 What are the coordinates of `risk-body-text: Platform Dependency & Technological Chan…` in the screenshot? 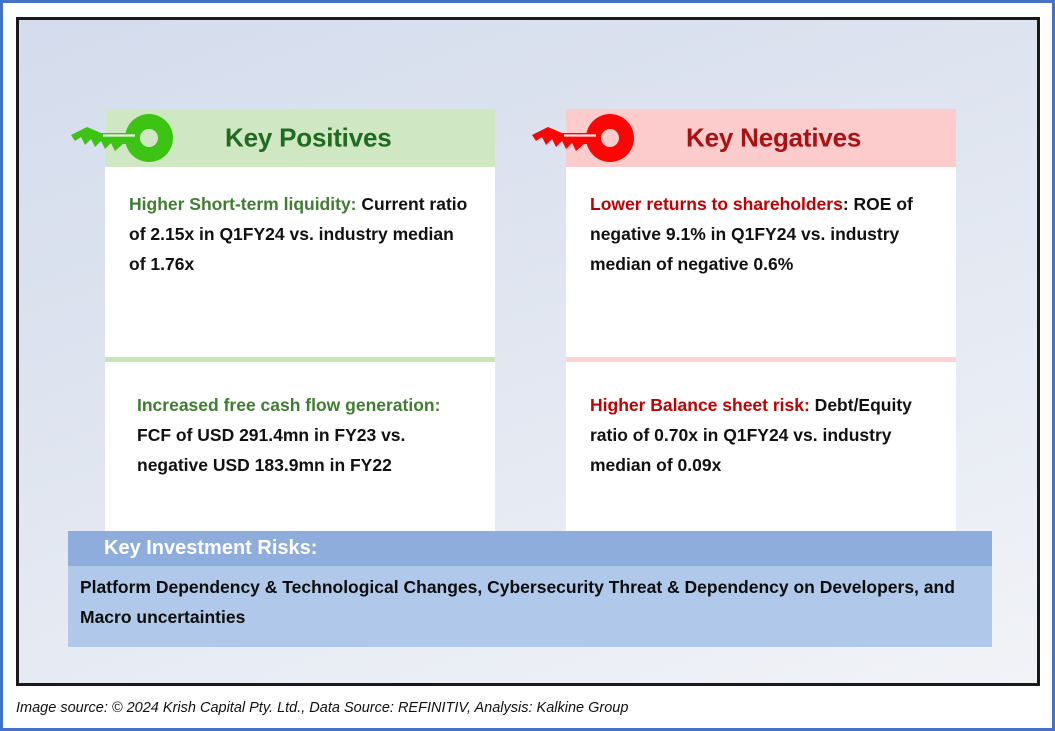 It's located at (517, 602).